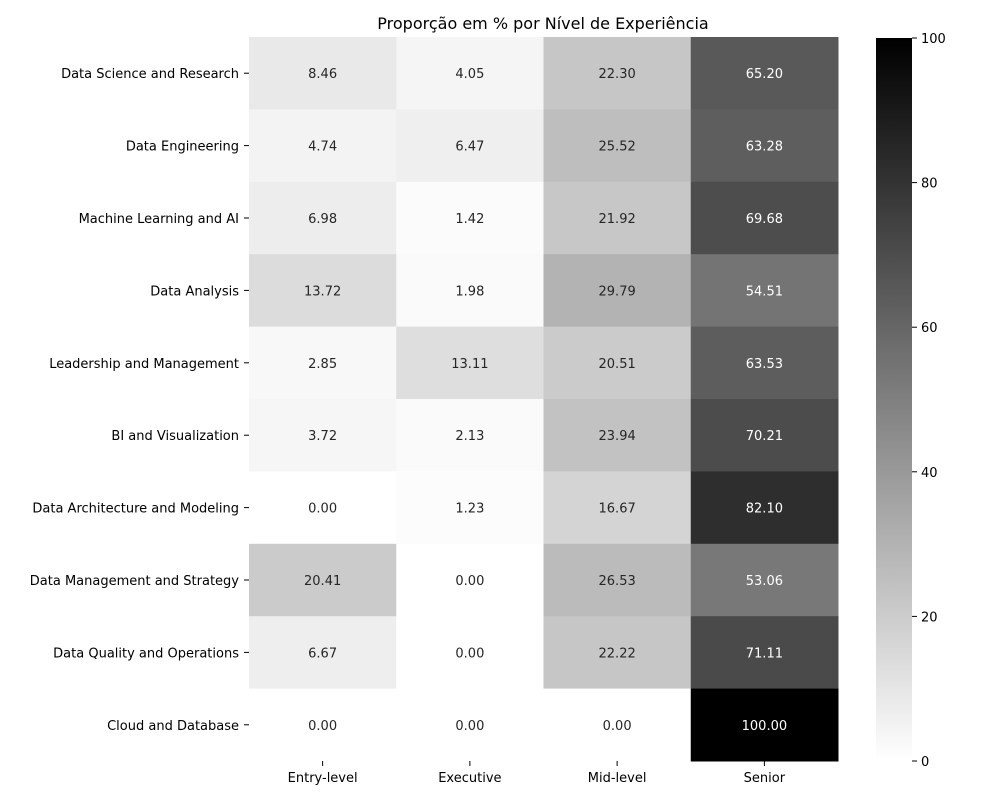  I want to click on cell-value-label: 22.22, so click(617, 653).